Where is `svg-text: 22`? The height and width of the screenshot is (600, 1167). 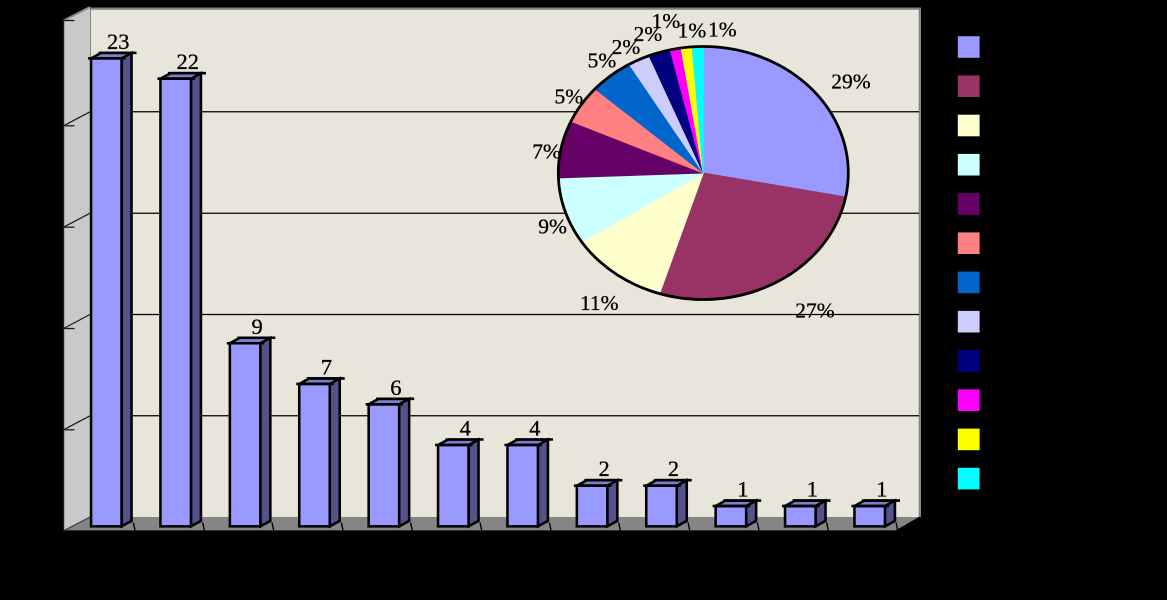
svg-text: 22 is located at coordinates (187, 61).